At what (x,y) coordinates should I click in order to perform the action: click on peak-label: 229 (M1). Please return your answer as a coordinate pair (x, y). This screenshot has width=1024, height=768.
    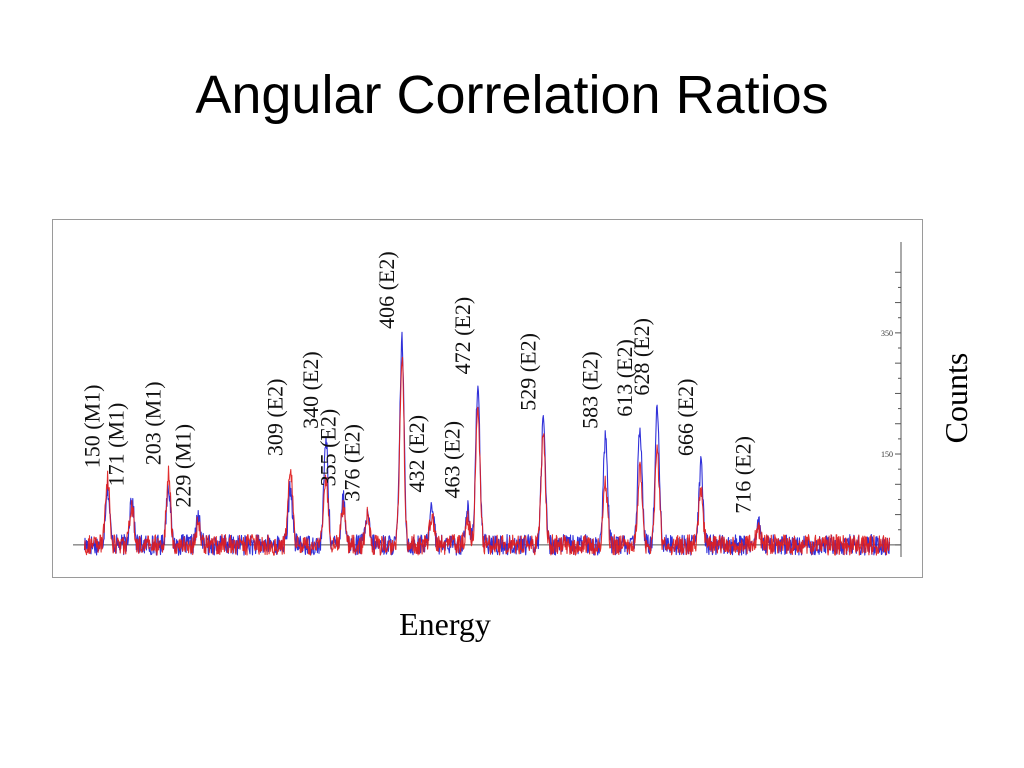
    Looking at the image, I should click on (182, 466).